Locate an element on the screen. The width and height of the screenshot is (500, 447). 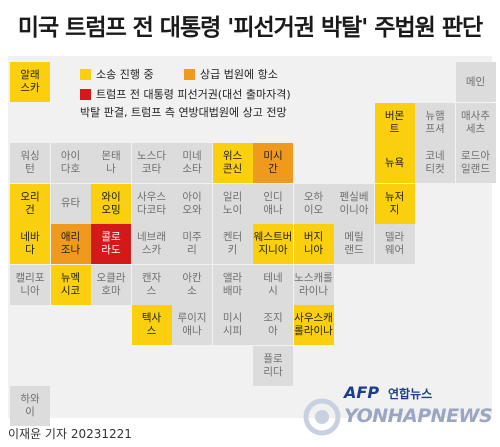
state-tile: 메인 is located at coordinates (475, 82).